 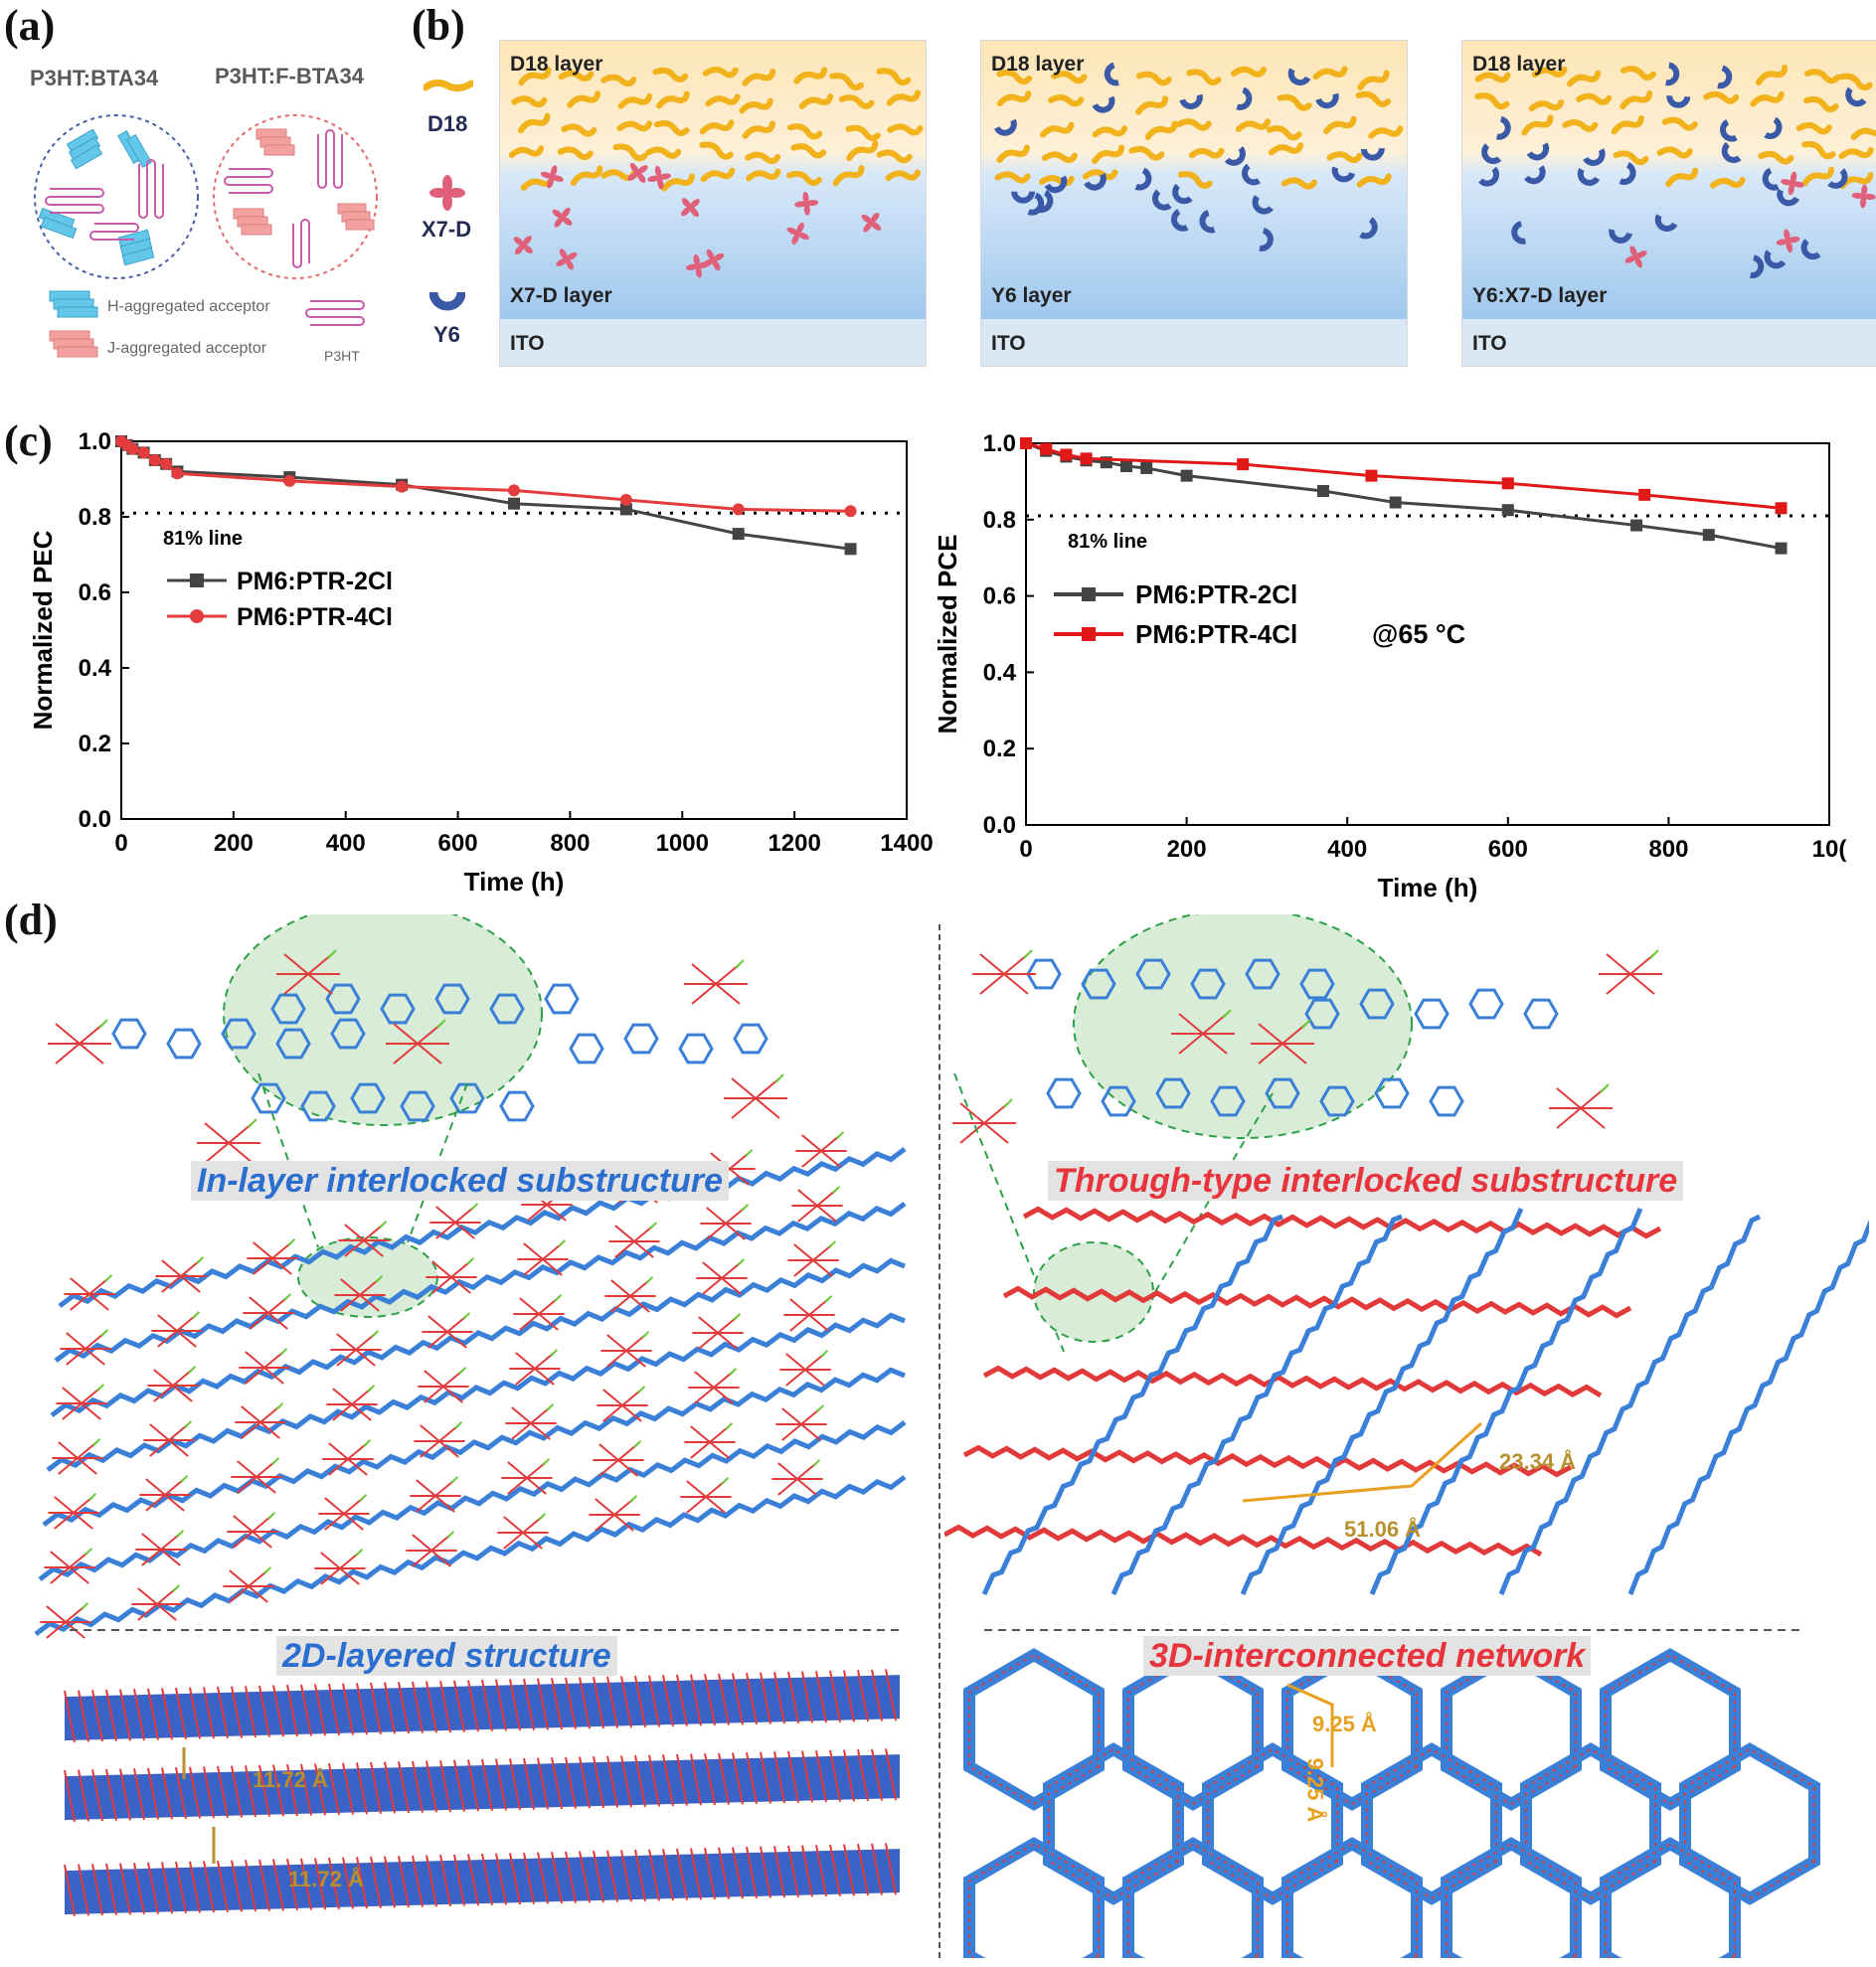 What do you see at coordinates (1383, 1529) in the screenshot?
I see `dim-51-label: 51.06 Å` at bounding box center [1383, 1529].